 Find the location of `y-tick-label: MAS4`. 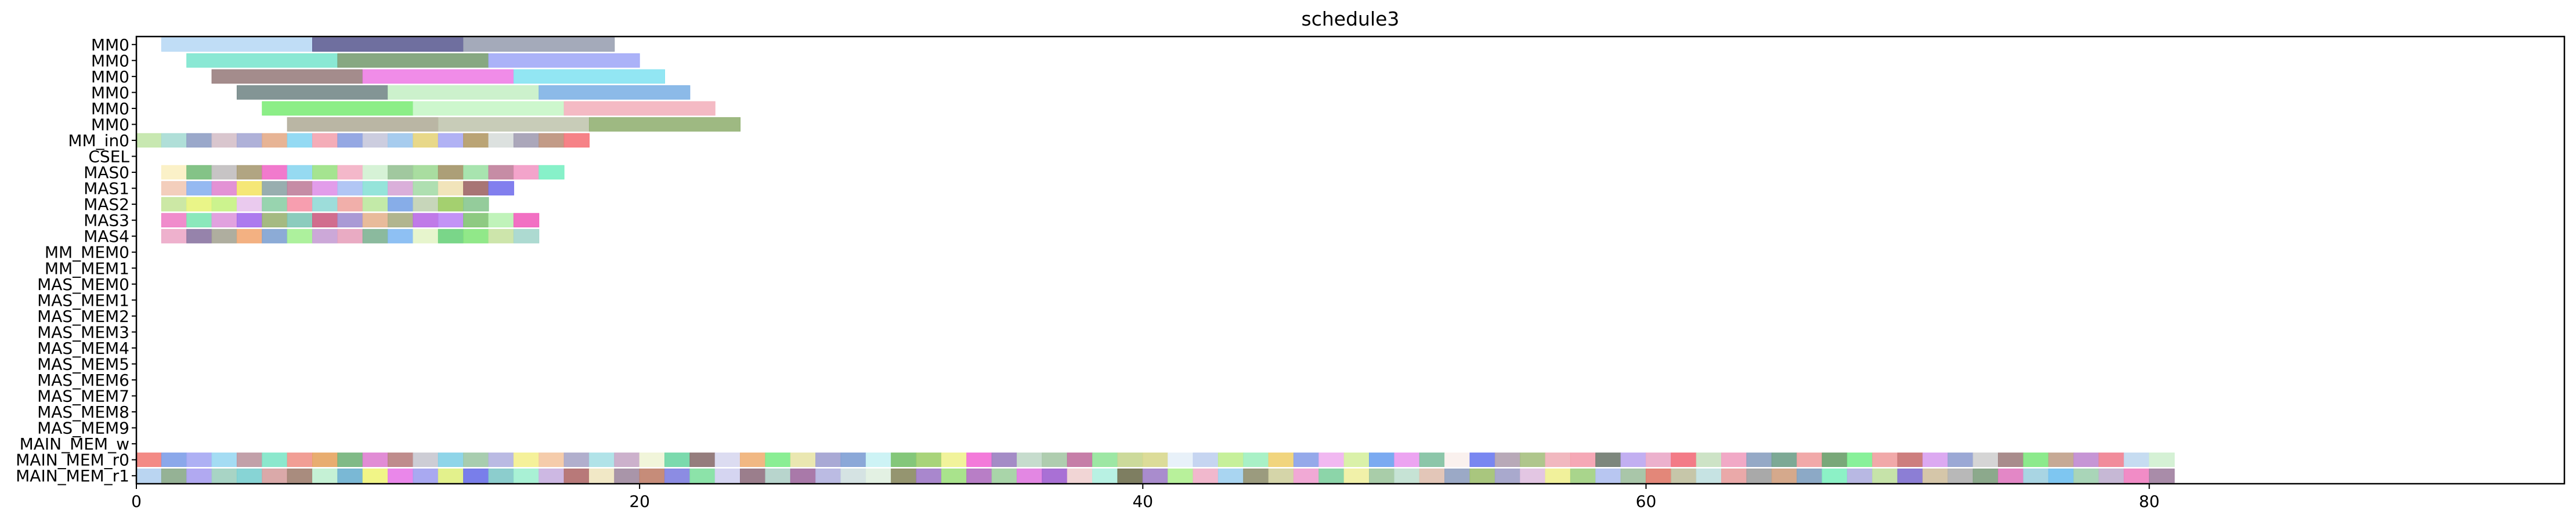

y-tick-label: MAS4 is located at coordinates (106, 236).